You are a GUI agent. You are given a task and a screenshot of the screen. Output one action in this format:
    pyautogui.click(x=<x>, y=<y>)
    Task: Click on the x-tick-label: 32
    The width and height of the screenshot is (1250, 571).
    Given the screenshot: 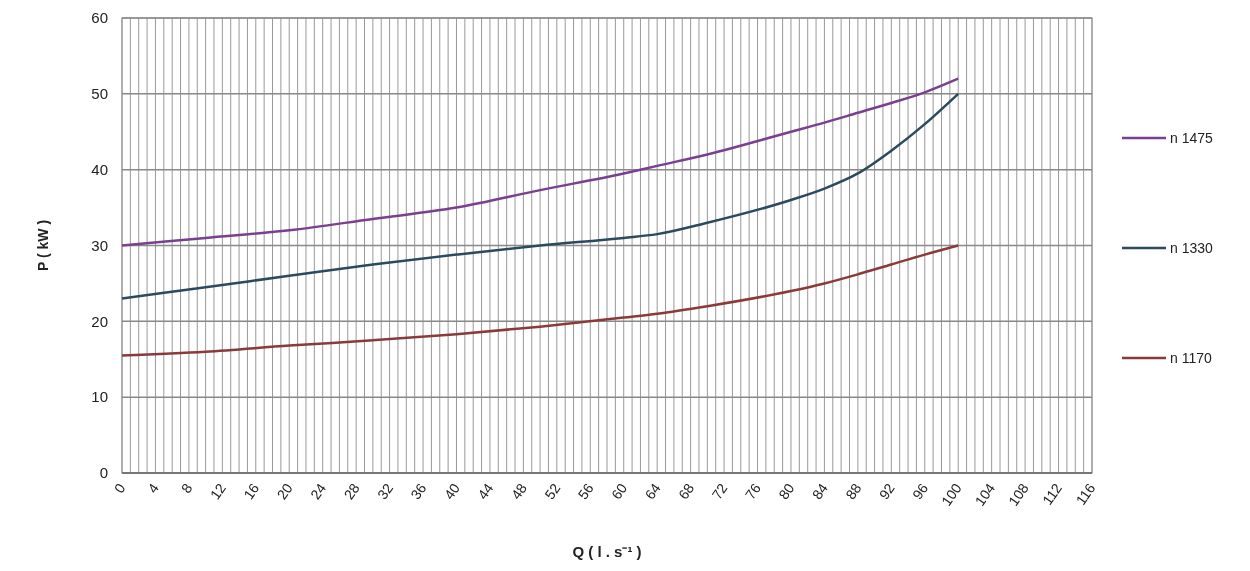 What is the action you would take?
    pyautogui.click(x=385, y=491)
    